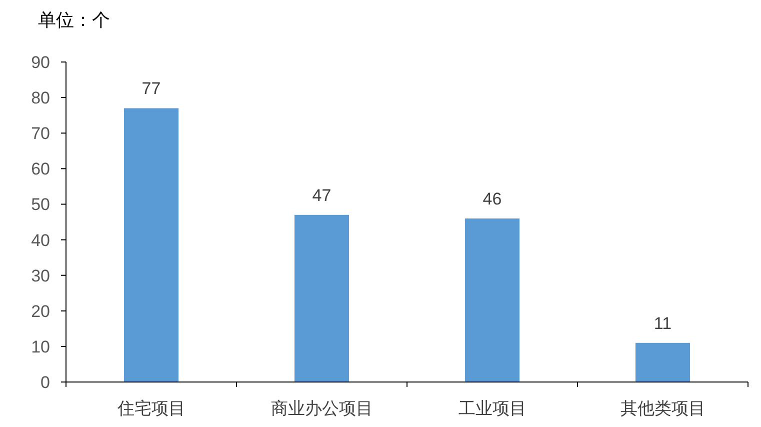 Image resolution: width=761 pixels, height=427 pixels. I want to click on y-tick-label: 90, so click(40, 62).